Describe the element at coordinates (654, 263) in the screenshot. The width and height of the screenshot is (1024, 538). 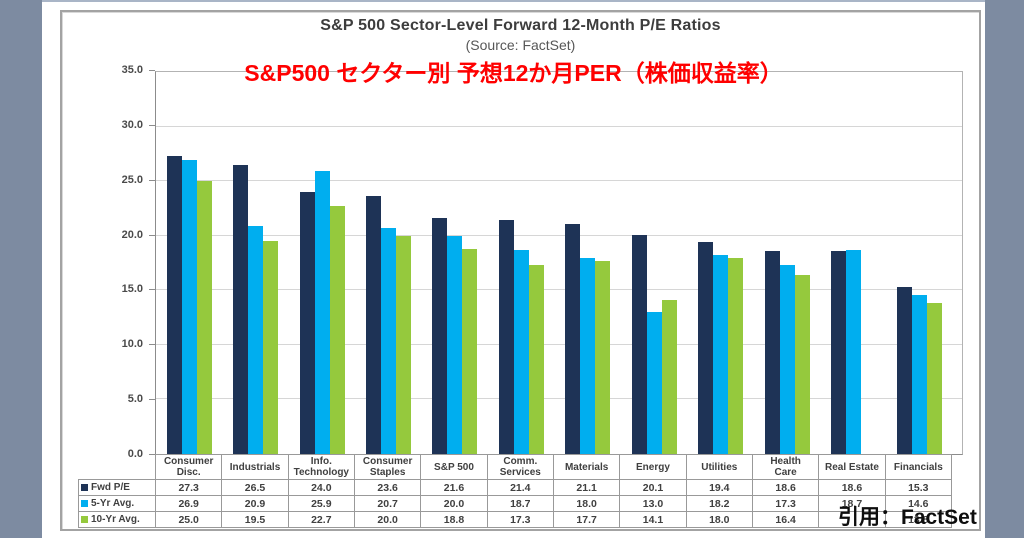
I see `bar-group-energy` at that location.